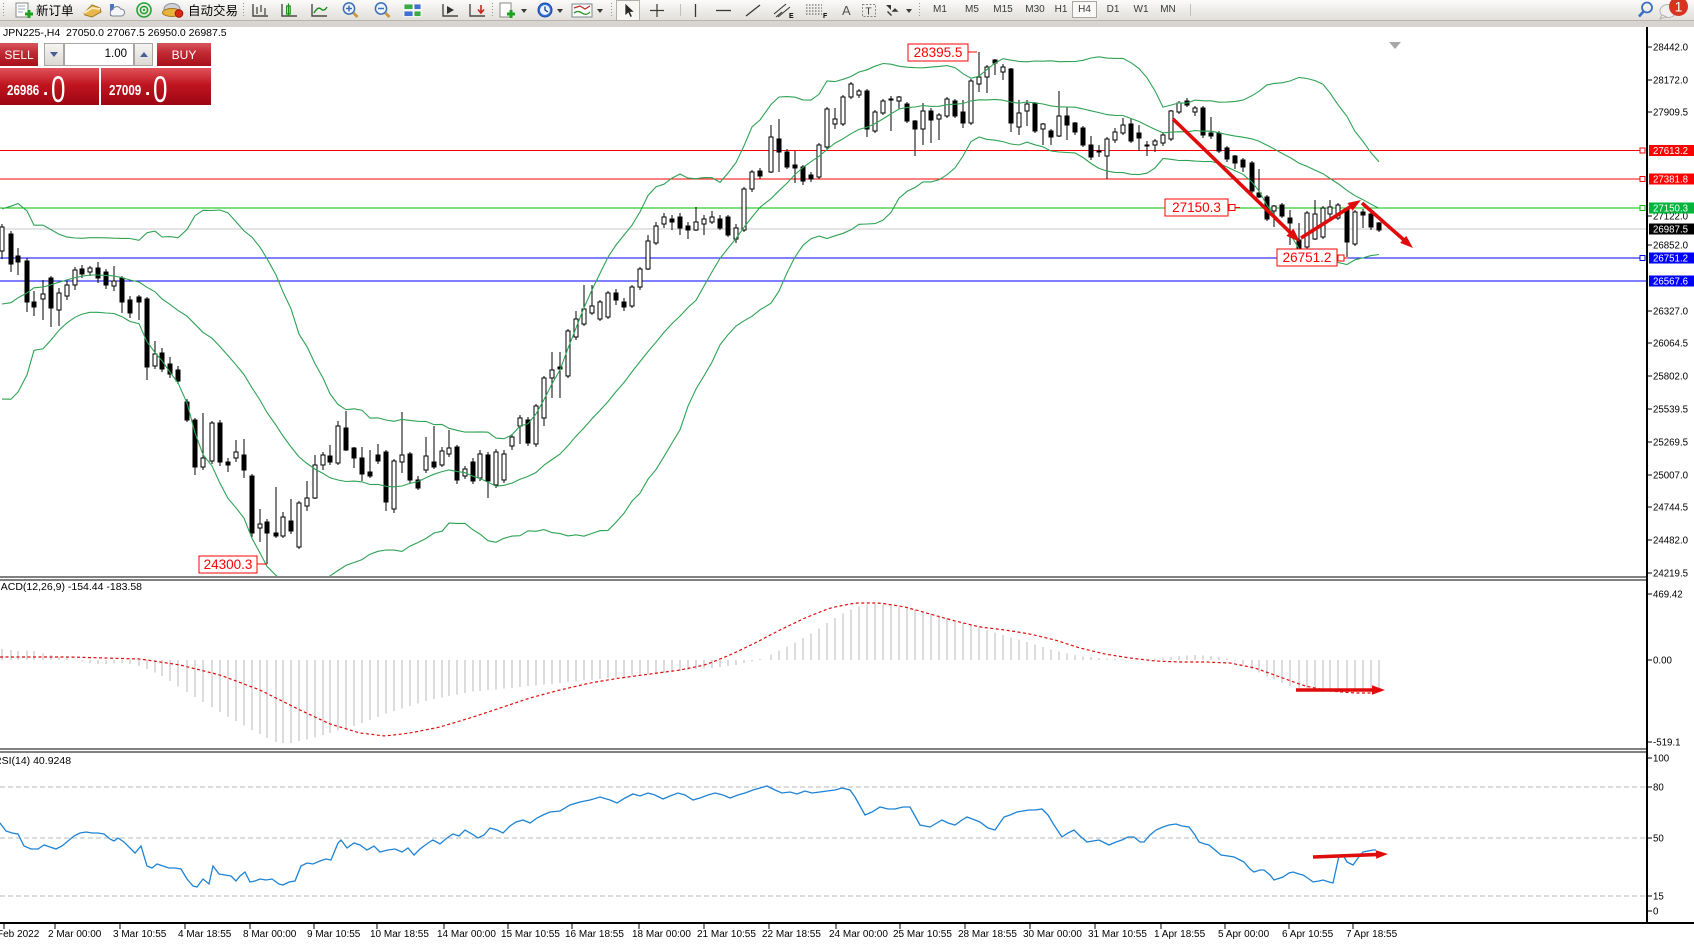 This screenshot has height=945, width=1694. What do you see at coordinates (75, 934) in the screenshot?
I see `svg-text: 2 Mar 00:00` at bounding box center [75, 934].